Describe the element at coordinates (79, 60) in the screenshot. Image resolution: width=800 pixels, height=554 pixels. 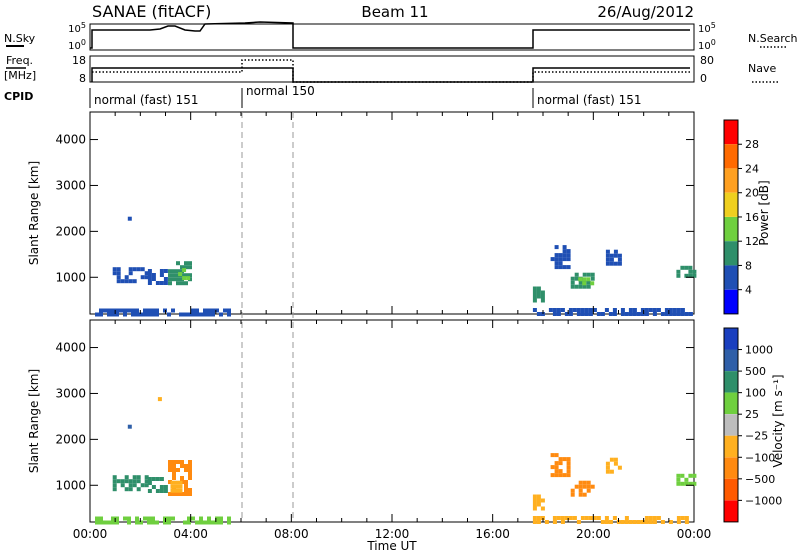
I see `freq-tick-top: 18` at that location.